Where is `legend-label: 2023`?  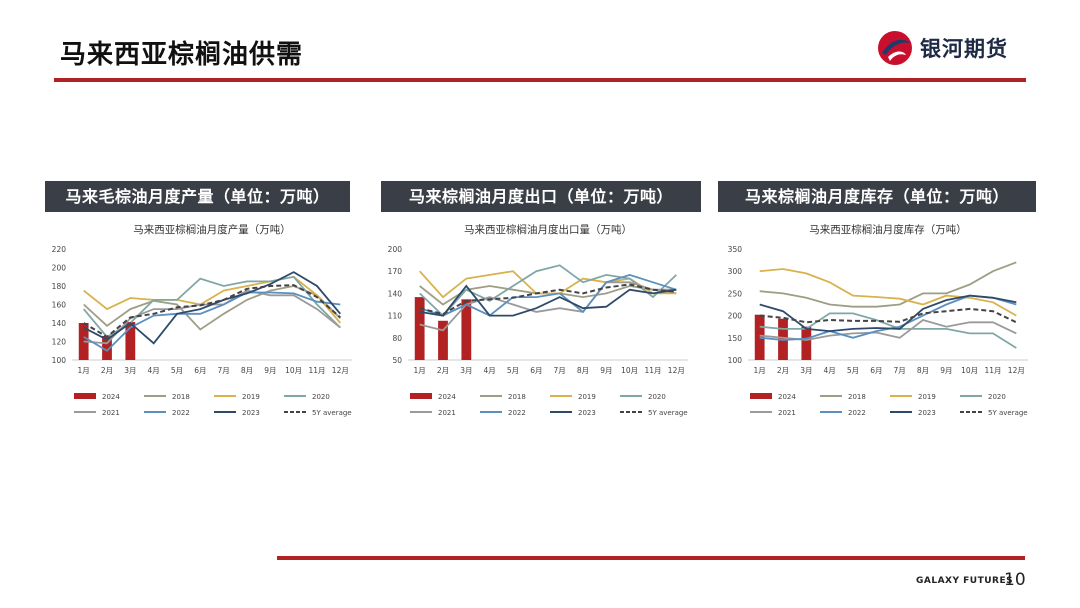 legend-label: 2023 is located at coordinates (927, 413).